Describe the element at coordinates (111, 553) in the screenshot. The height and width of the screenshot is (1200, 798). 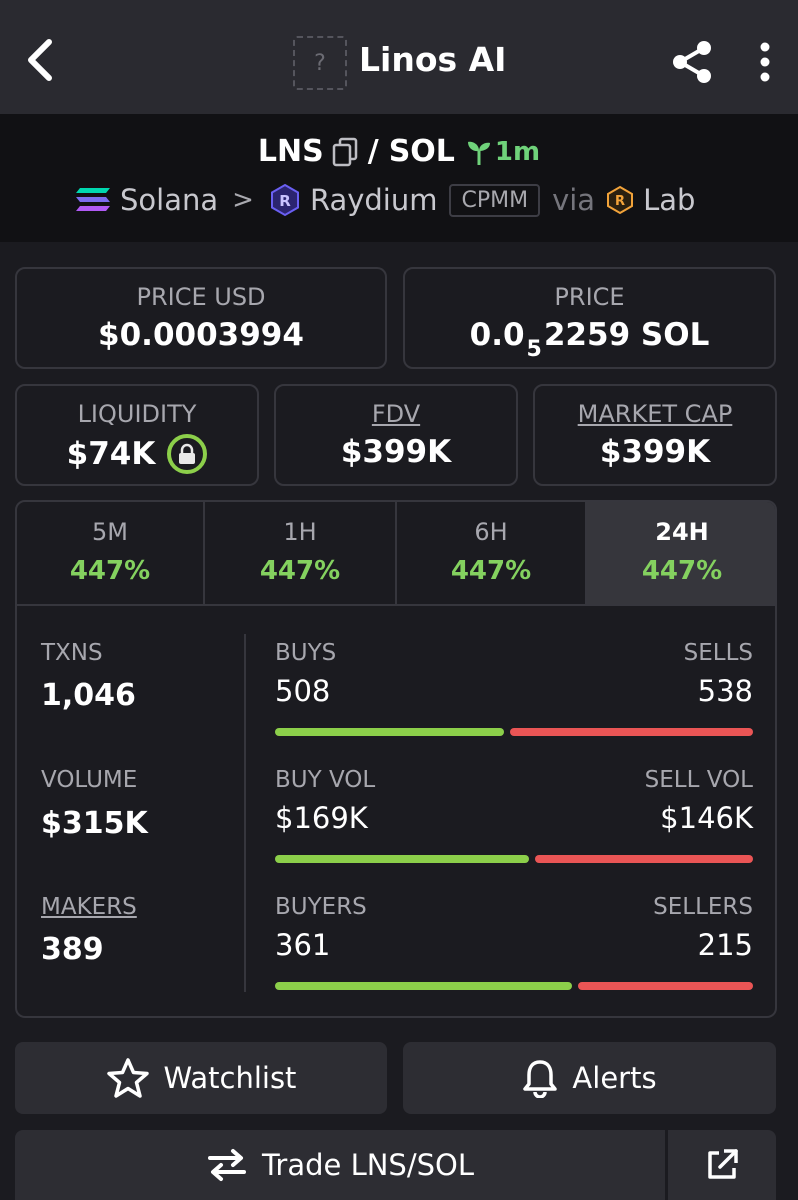
I see `tab-5m: 5M 447%` at that location.